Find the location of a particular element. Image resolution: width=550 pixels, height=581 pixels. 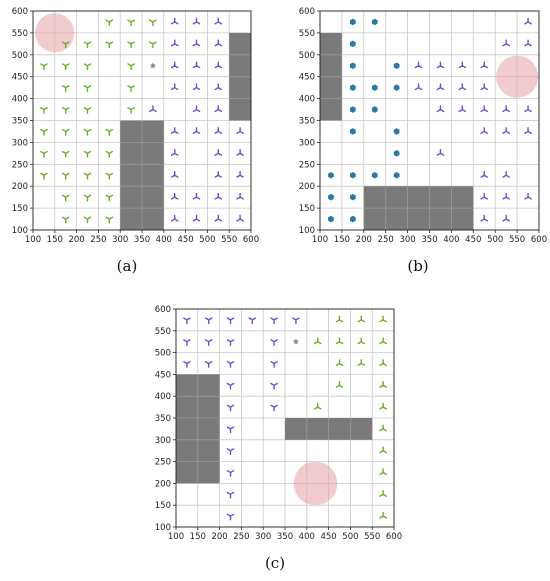

x-tick-label: 450 is located at coordinates (473, 240).